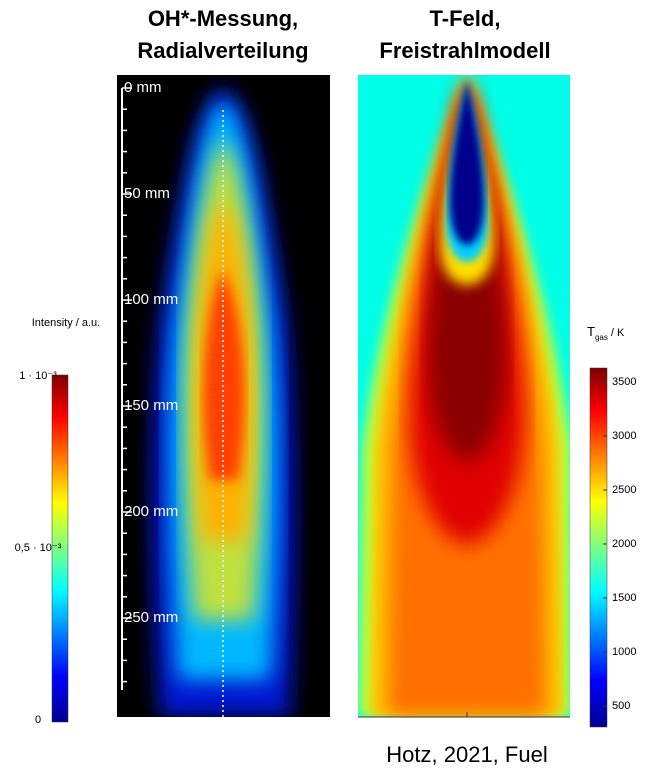 Image resolution: width=652 pixels, height=773 pixels. What do you see at coordinates (624, 490) in the screenshot?
I see `colorbar-tick-label: 2500` at bounding box center [624, 490].